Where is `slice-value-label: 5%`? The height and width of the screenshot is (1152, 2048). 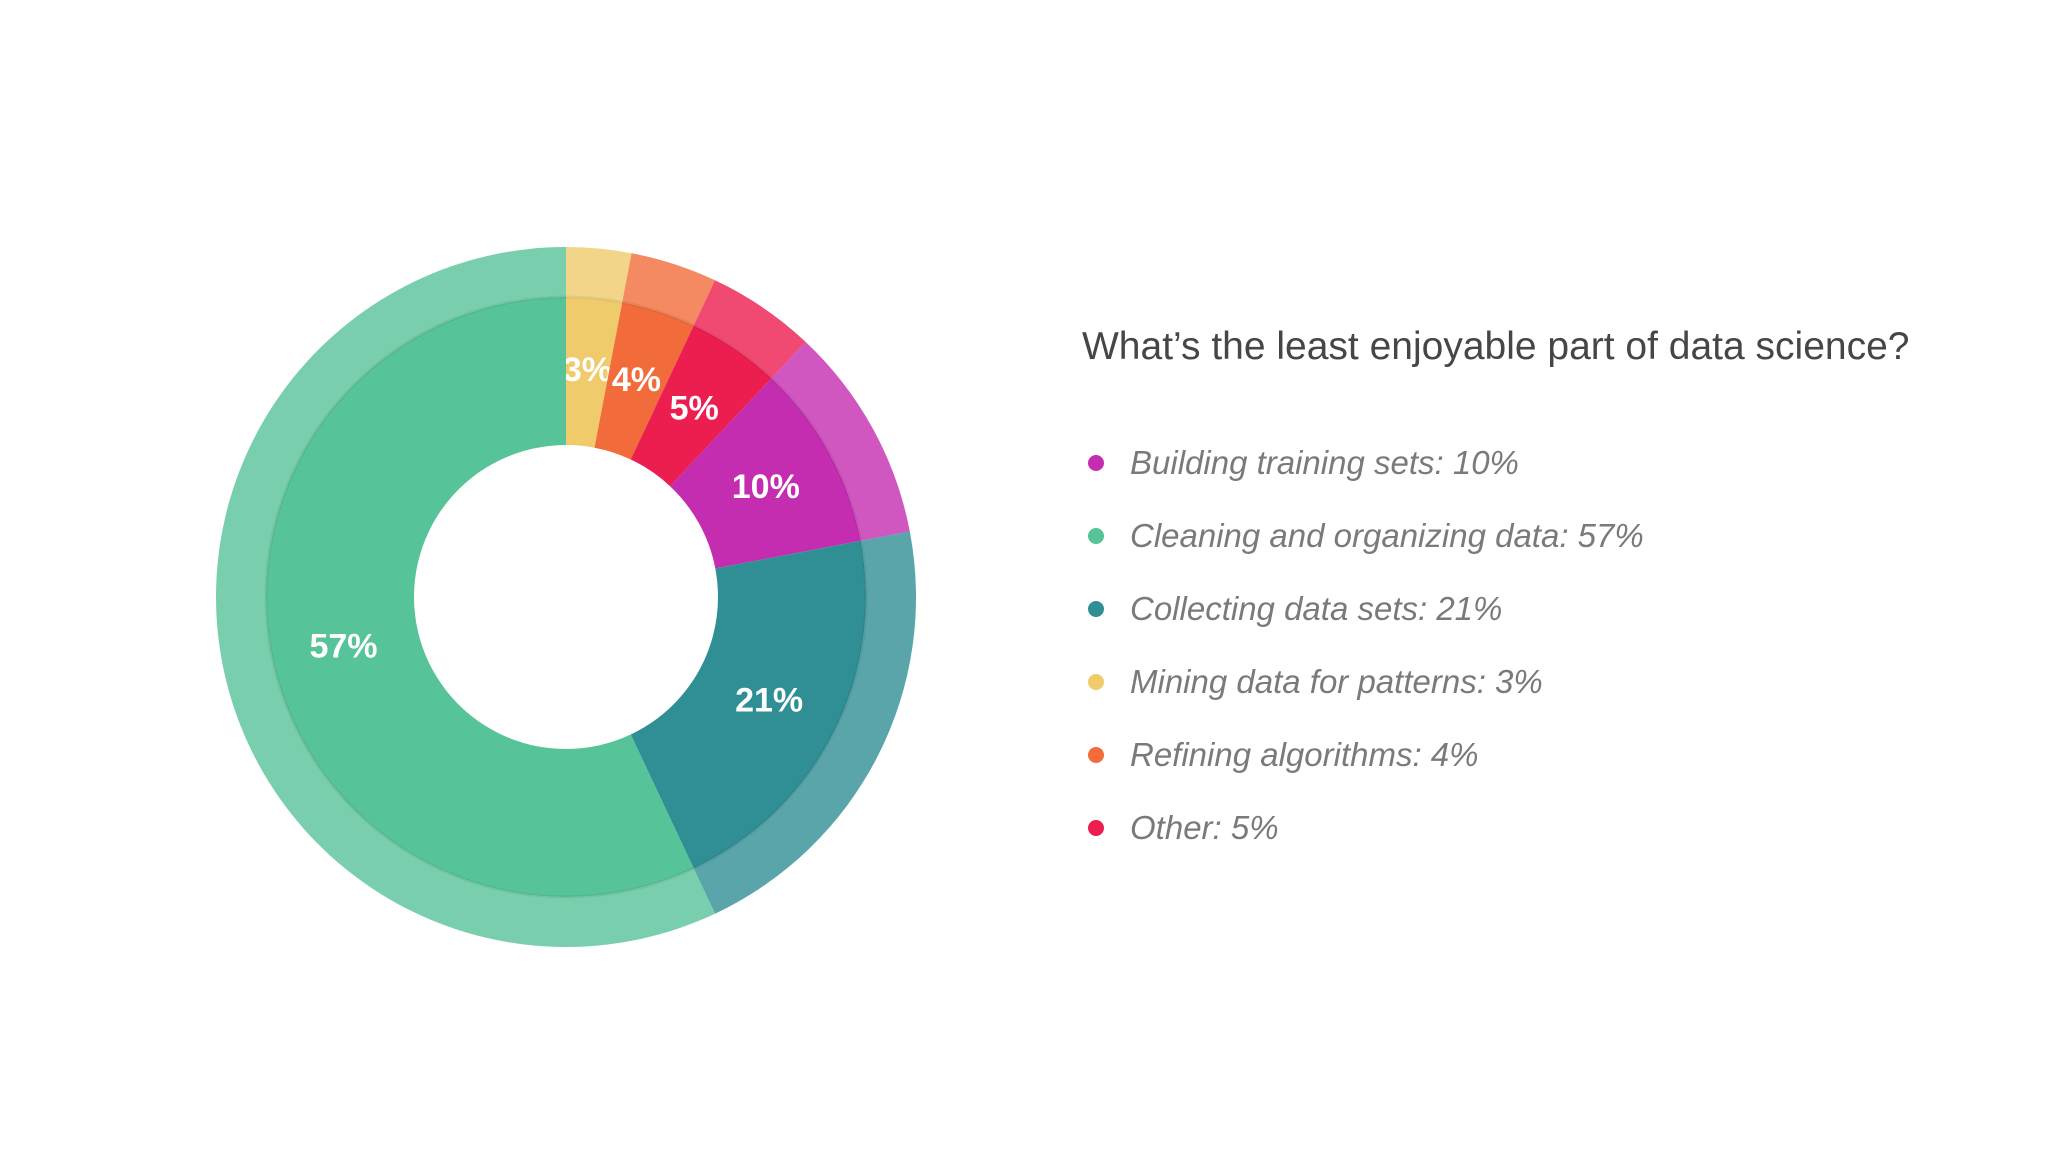
slice-value-label: 5% is located at coordinates (694, 408).